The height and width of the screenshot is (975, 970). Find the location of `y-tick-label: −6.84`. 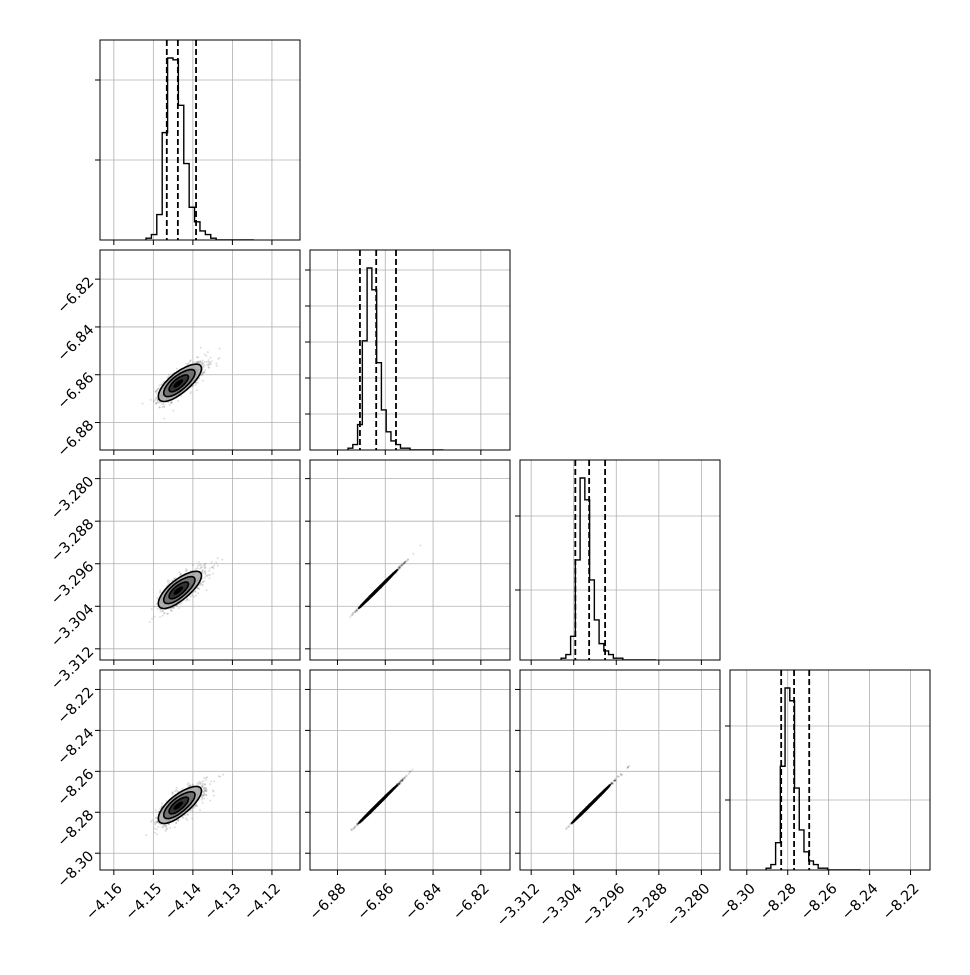

y-tick-label: −6.84 is located at coordinates (76, 343).